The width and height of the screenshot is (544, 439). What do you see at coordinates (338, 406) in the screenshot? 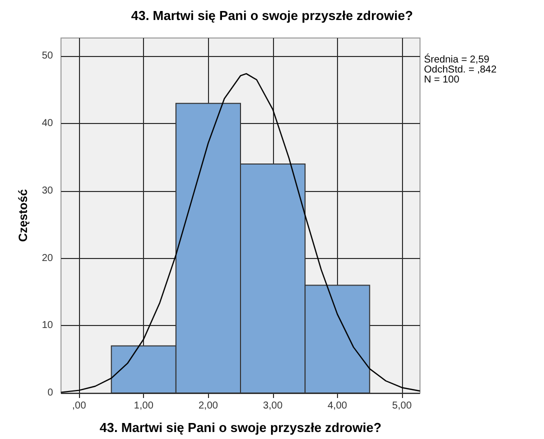
I see `x-tick-label: 4,00` at bounding box center [338, 406].